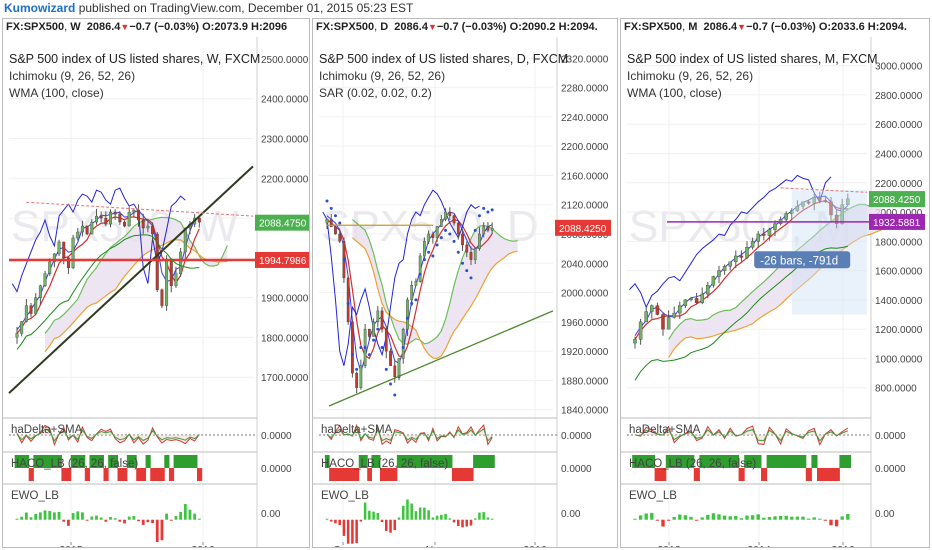  I want to click on resistance-dashed-line, so click(140, 209).